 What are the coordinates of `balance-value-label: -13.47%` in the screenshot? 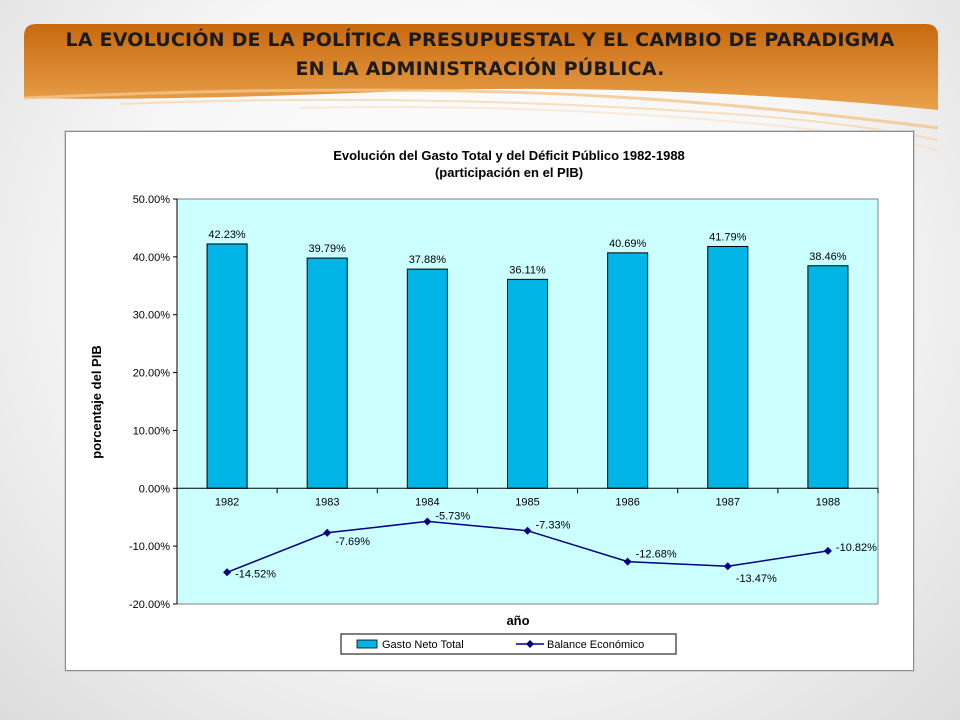 It's located at (756, 579).